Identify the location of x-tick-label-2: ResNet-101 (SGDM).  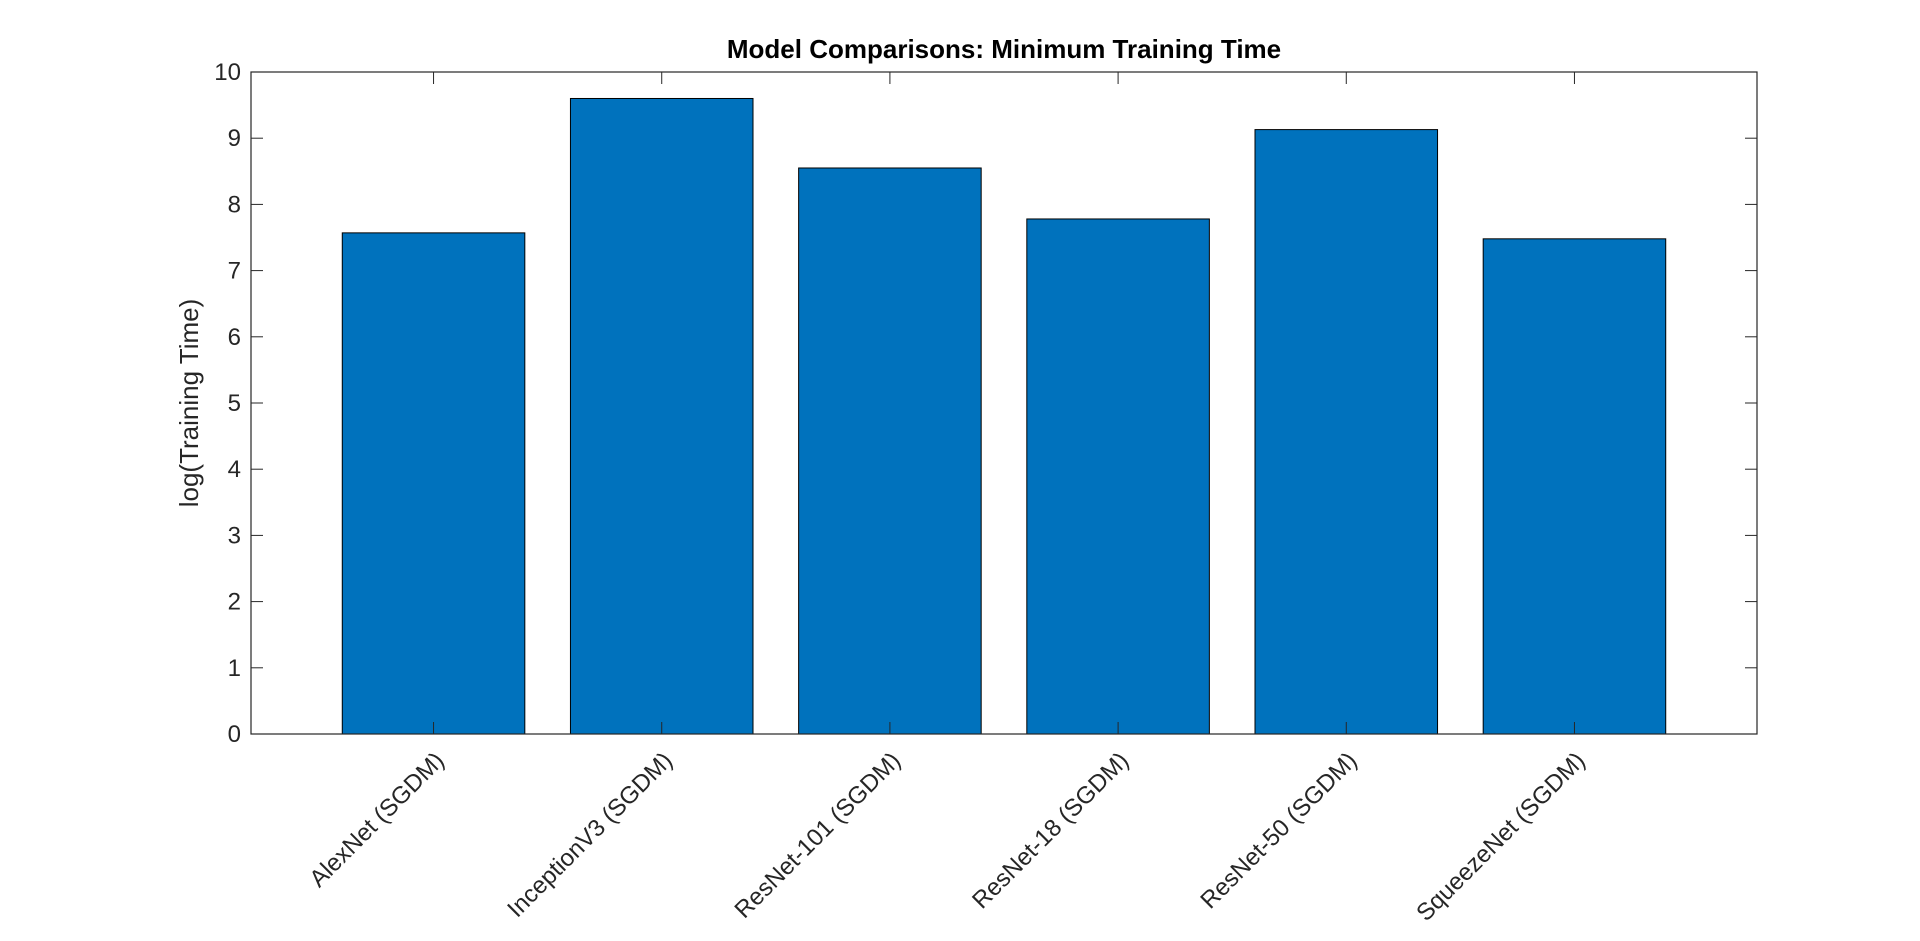
(818, 835).